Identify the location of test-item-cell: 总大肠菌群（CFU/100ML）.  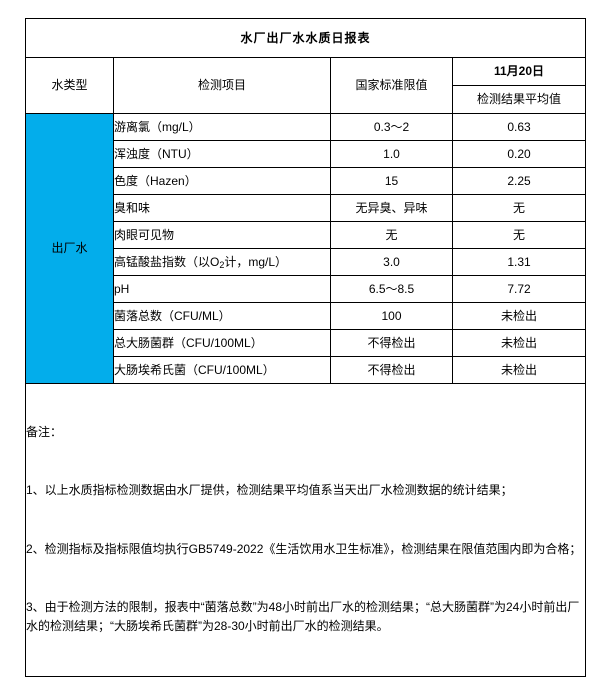
(222, 343).